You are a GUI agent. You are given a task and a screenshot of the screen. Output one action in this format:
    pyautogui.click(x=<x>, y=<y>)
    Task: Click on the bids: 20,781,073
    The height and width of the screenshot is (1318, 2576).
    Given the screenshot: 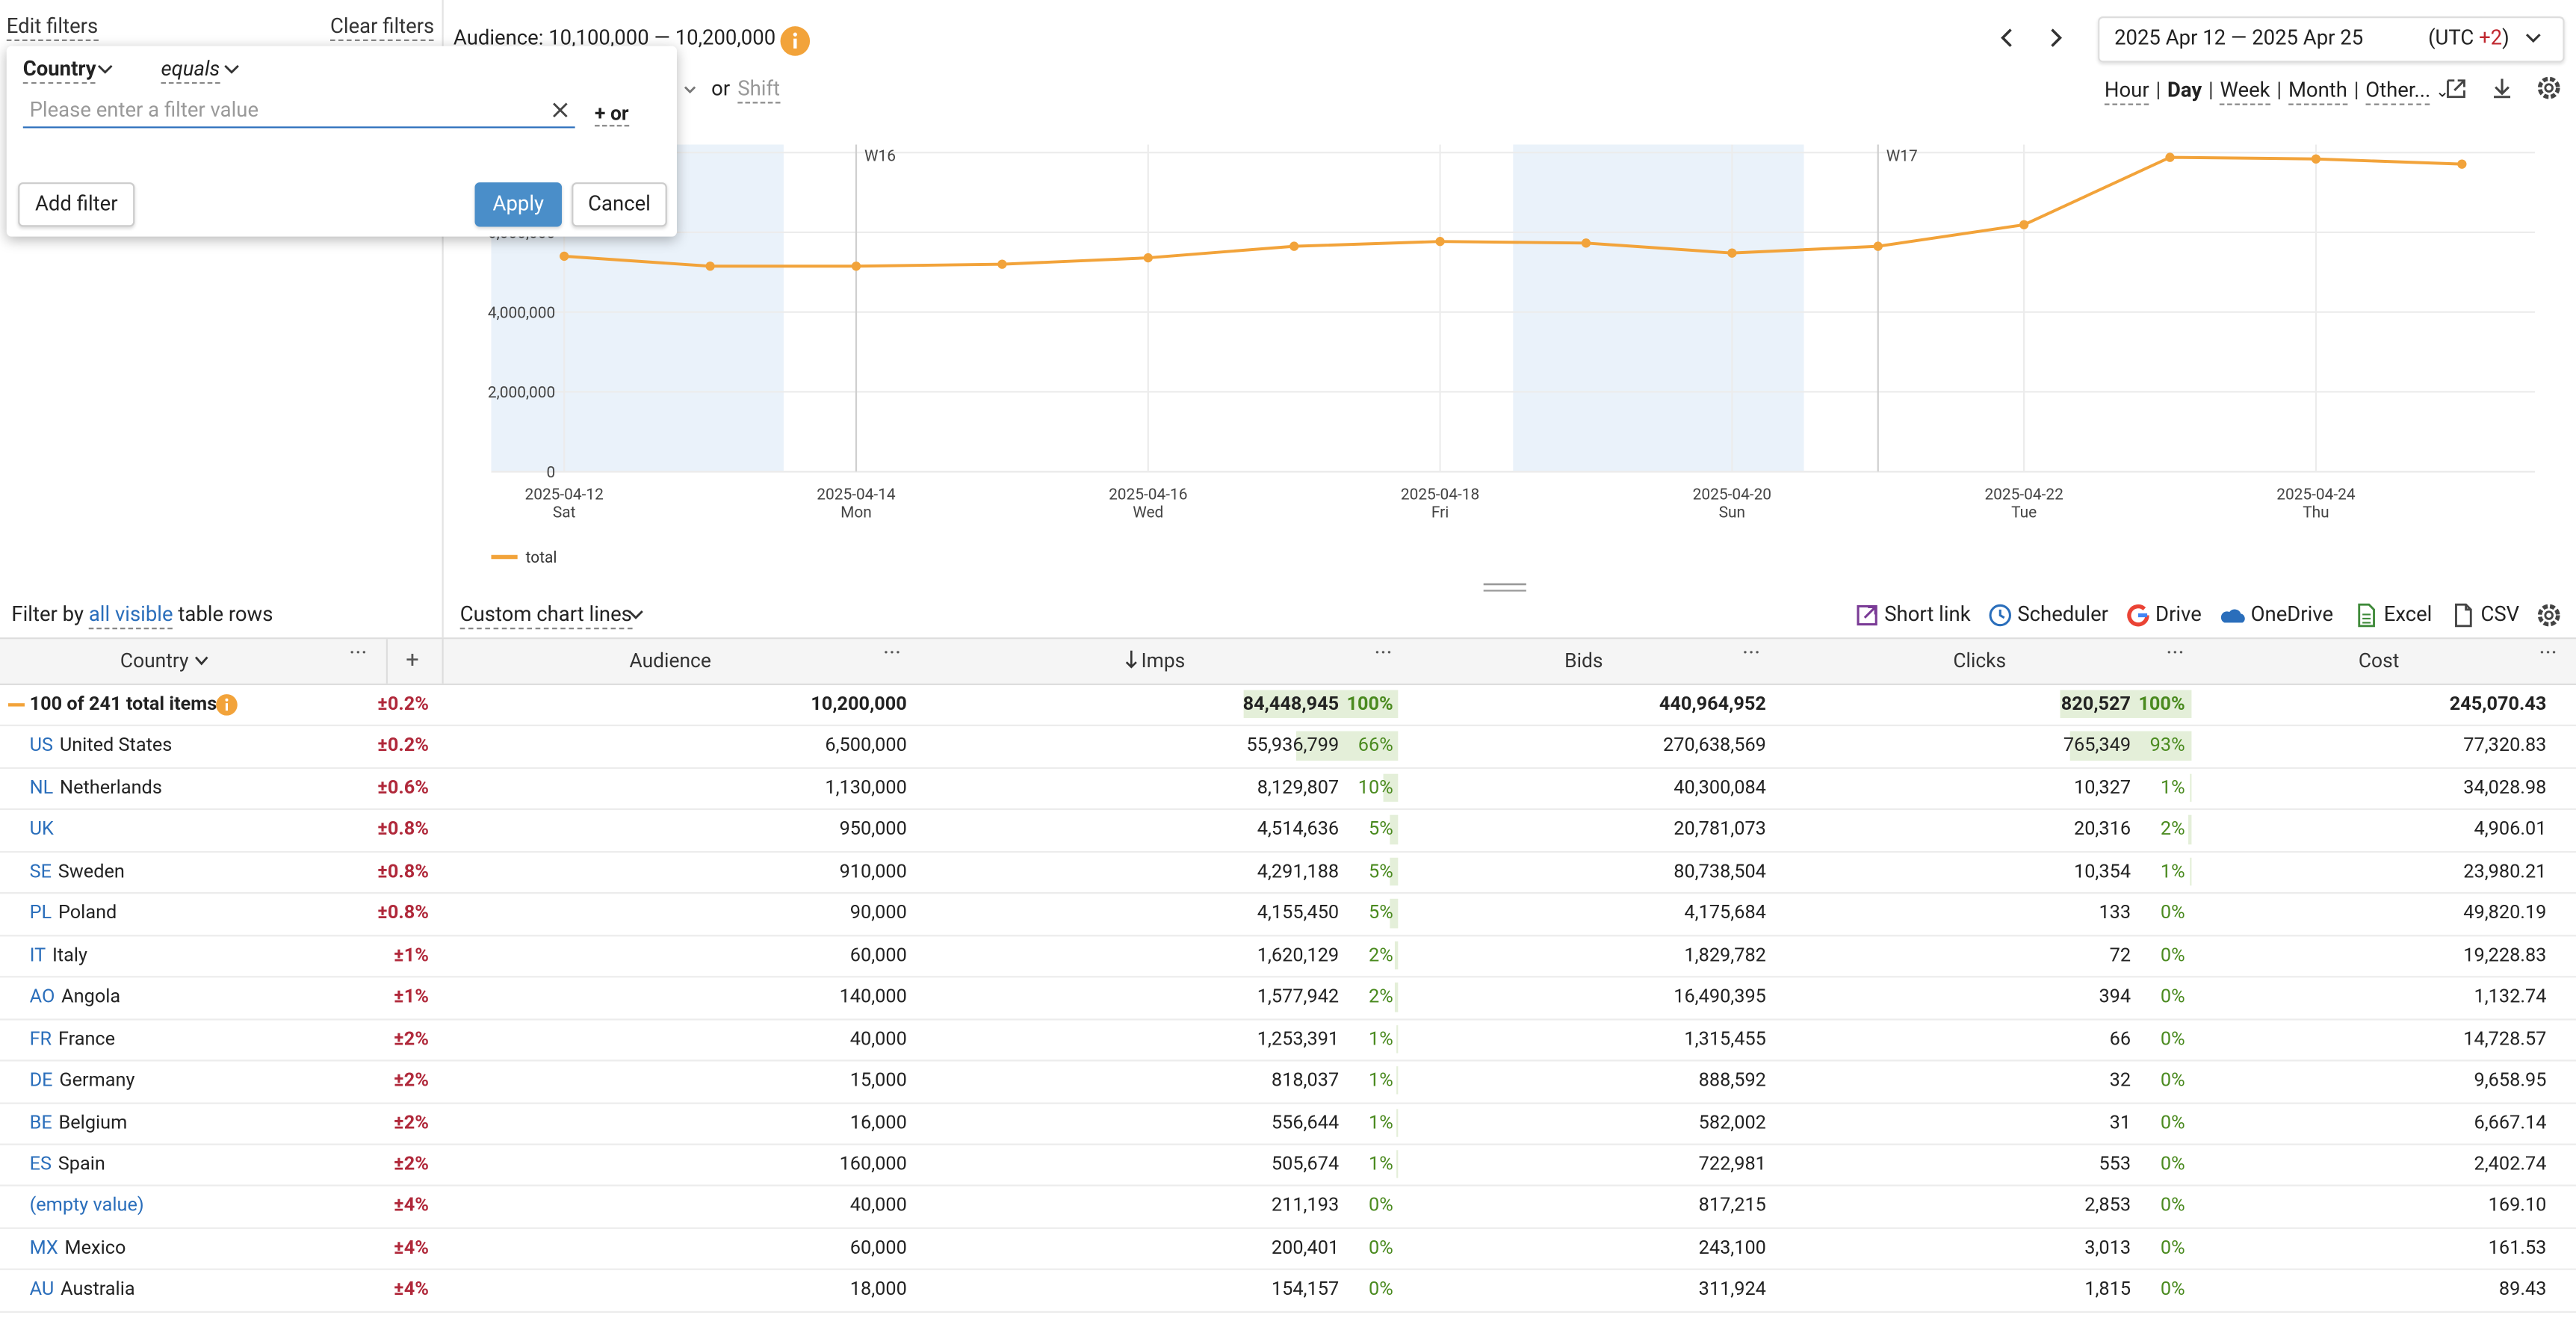 What is the action you would take?
    pyautogui.click(x=1720, y=829)
    